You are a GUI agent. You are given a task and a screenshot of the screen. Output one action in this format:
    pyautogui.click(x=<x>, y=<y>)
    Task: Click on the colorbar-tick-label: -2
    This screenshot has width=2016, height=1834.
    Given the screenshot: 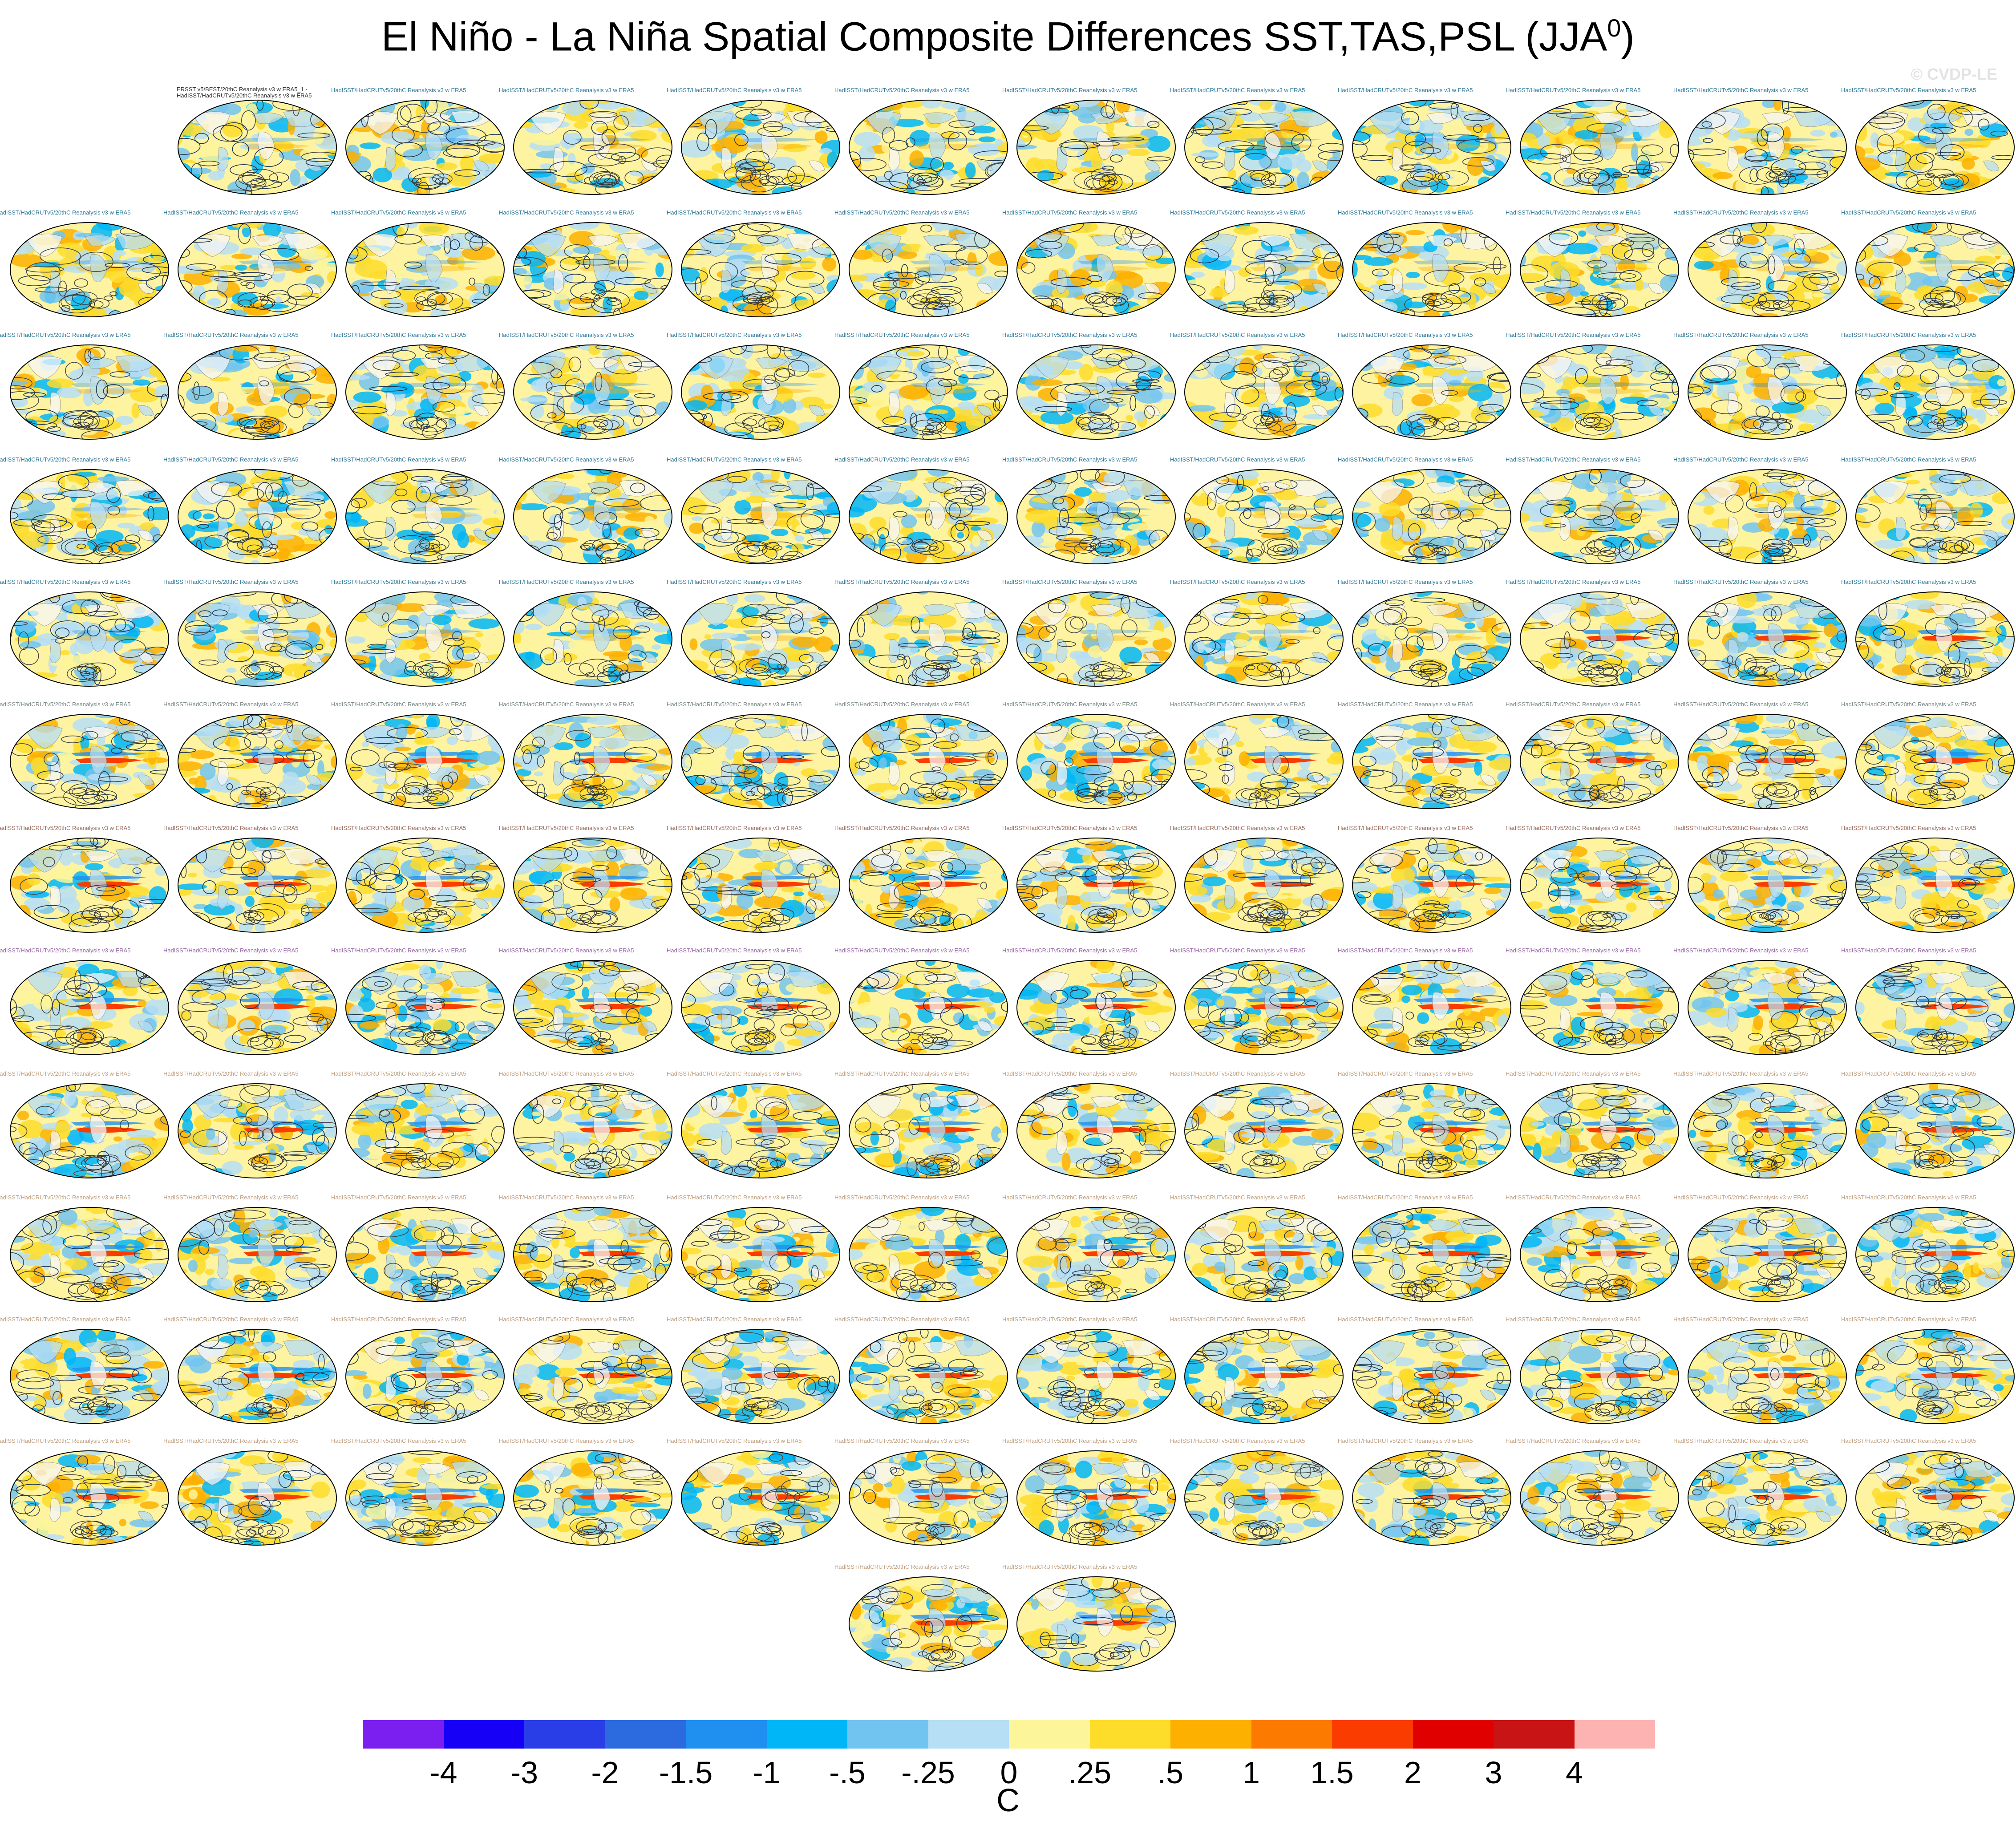 What is the action you would take?
    pyautogui.click(x=605, y=1772)
    